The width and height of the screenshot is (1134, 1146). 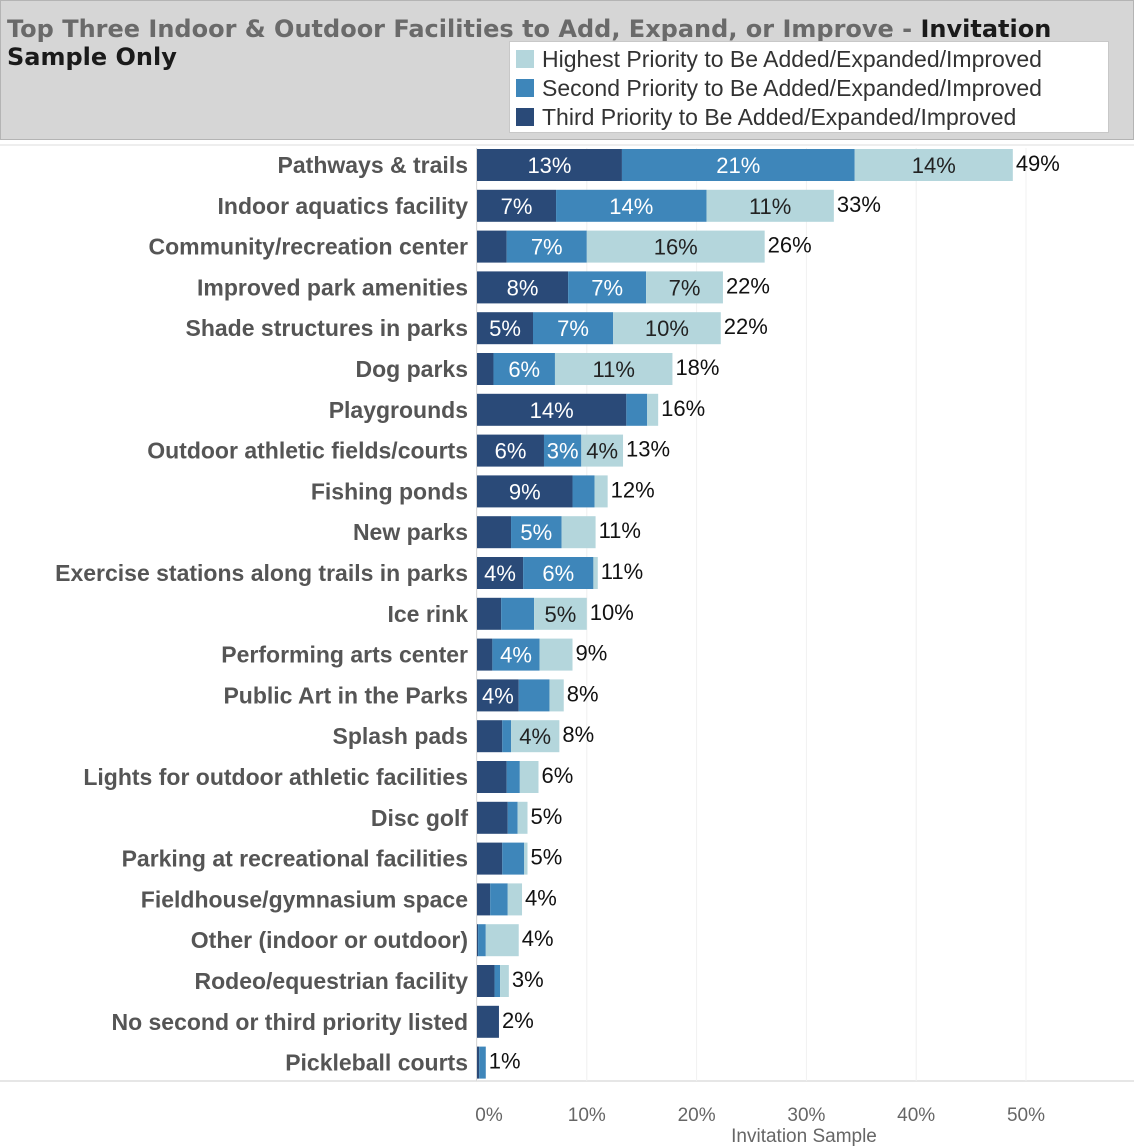 What do you see at coordinates (329, 940) in the screenshot?
I see `category-label: Other (indoor or outdoor)` at bounding box center [329, 940].